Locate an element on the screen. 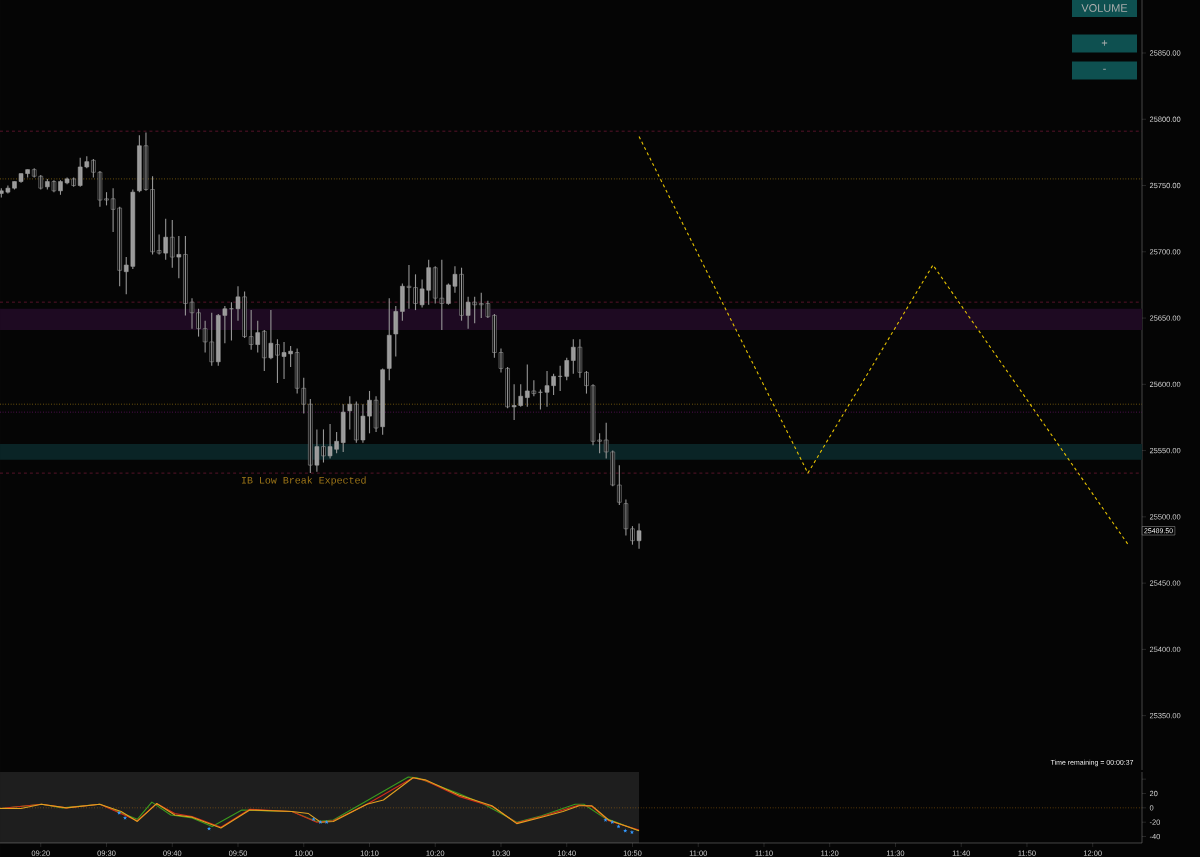  annotation: IB Low Break Expected is located at coordinates (303, 481).